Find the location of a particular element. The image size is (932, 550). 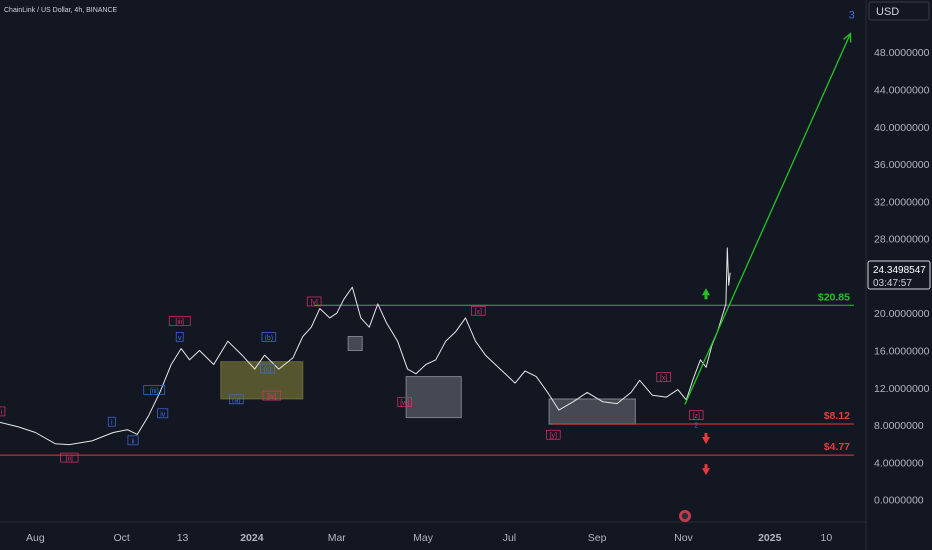

level-price-label: $8.12 is located at coordinates (837, 416).